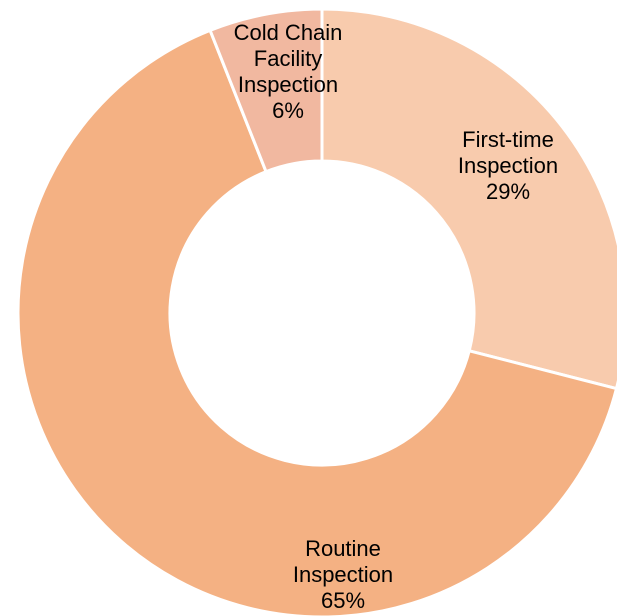 The image size is (617, 616). Describe the element at coordinates (343, 548) in the screenshot. I see `label-line: Routine` at that location.